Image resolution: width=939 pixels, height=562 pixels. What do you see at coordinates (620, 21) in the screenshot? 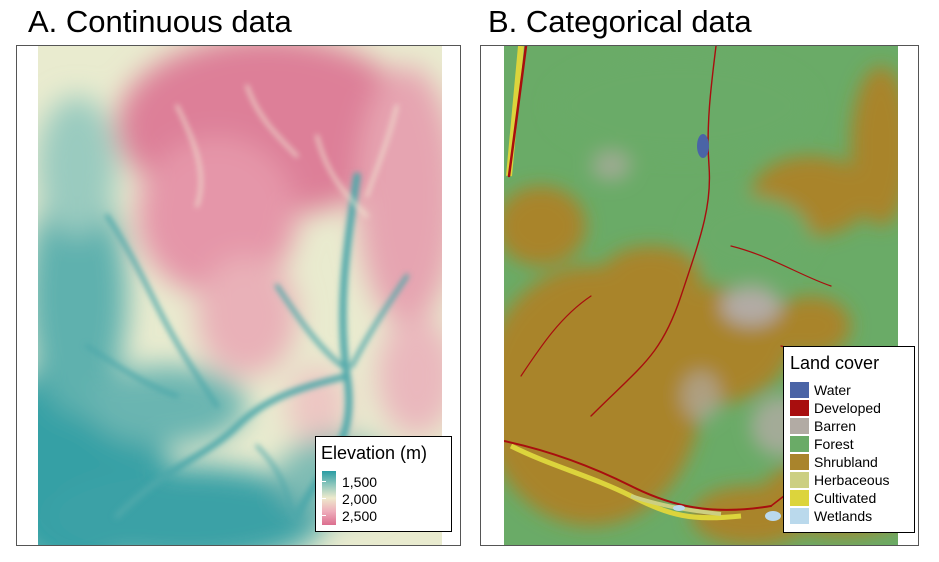
I see `panel-b-title: B. Categorical data` at bounding box center [620, 21].